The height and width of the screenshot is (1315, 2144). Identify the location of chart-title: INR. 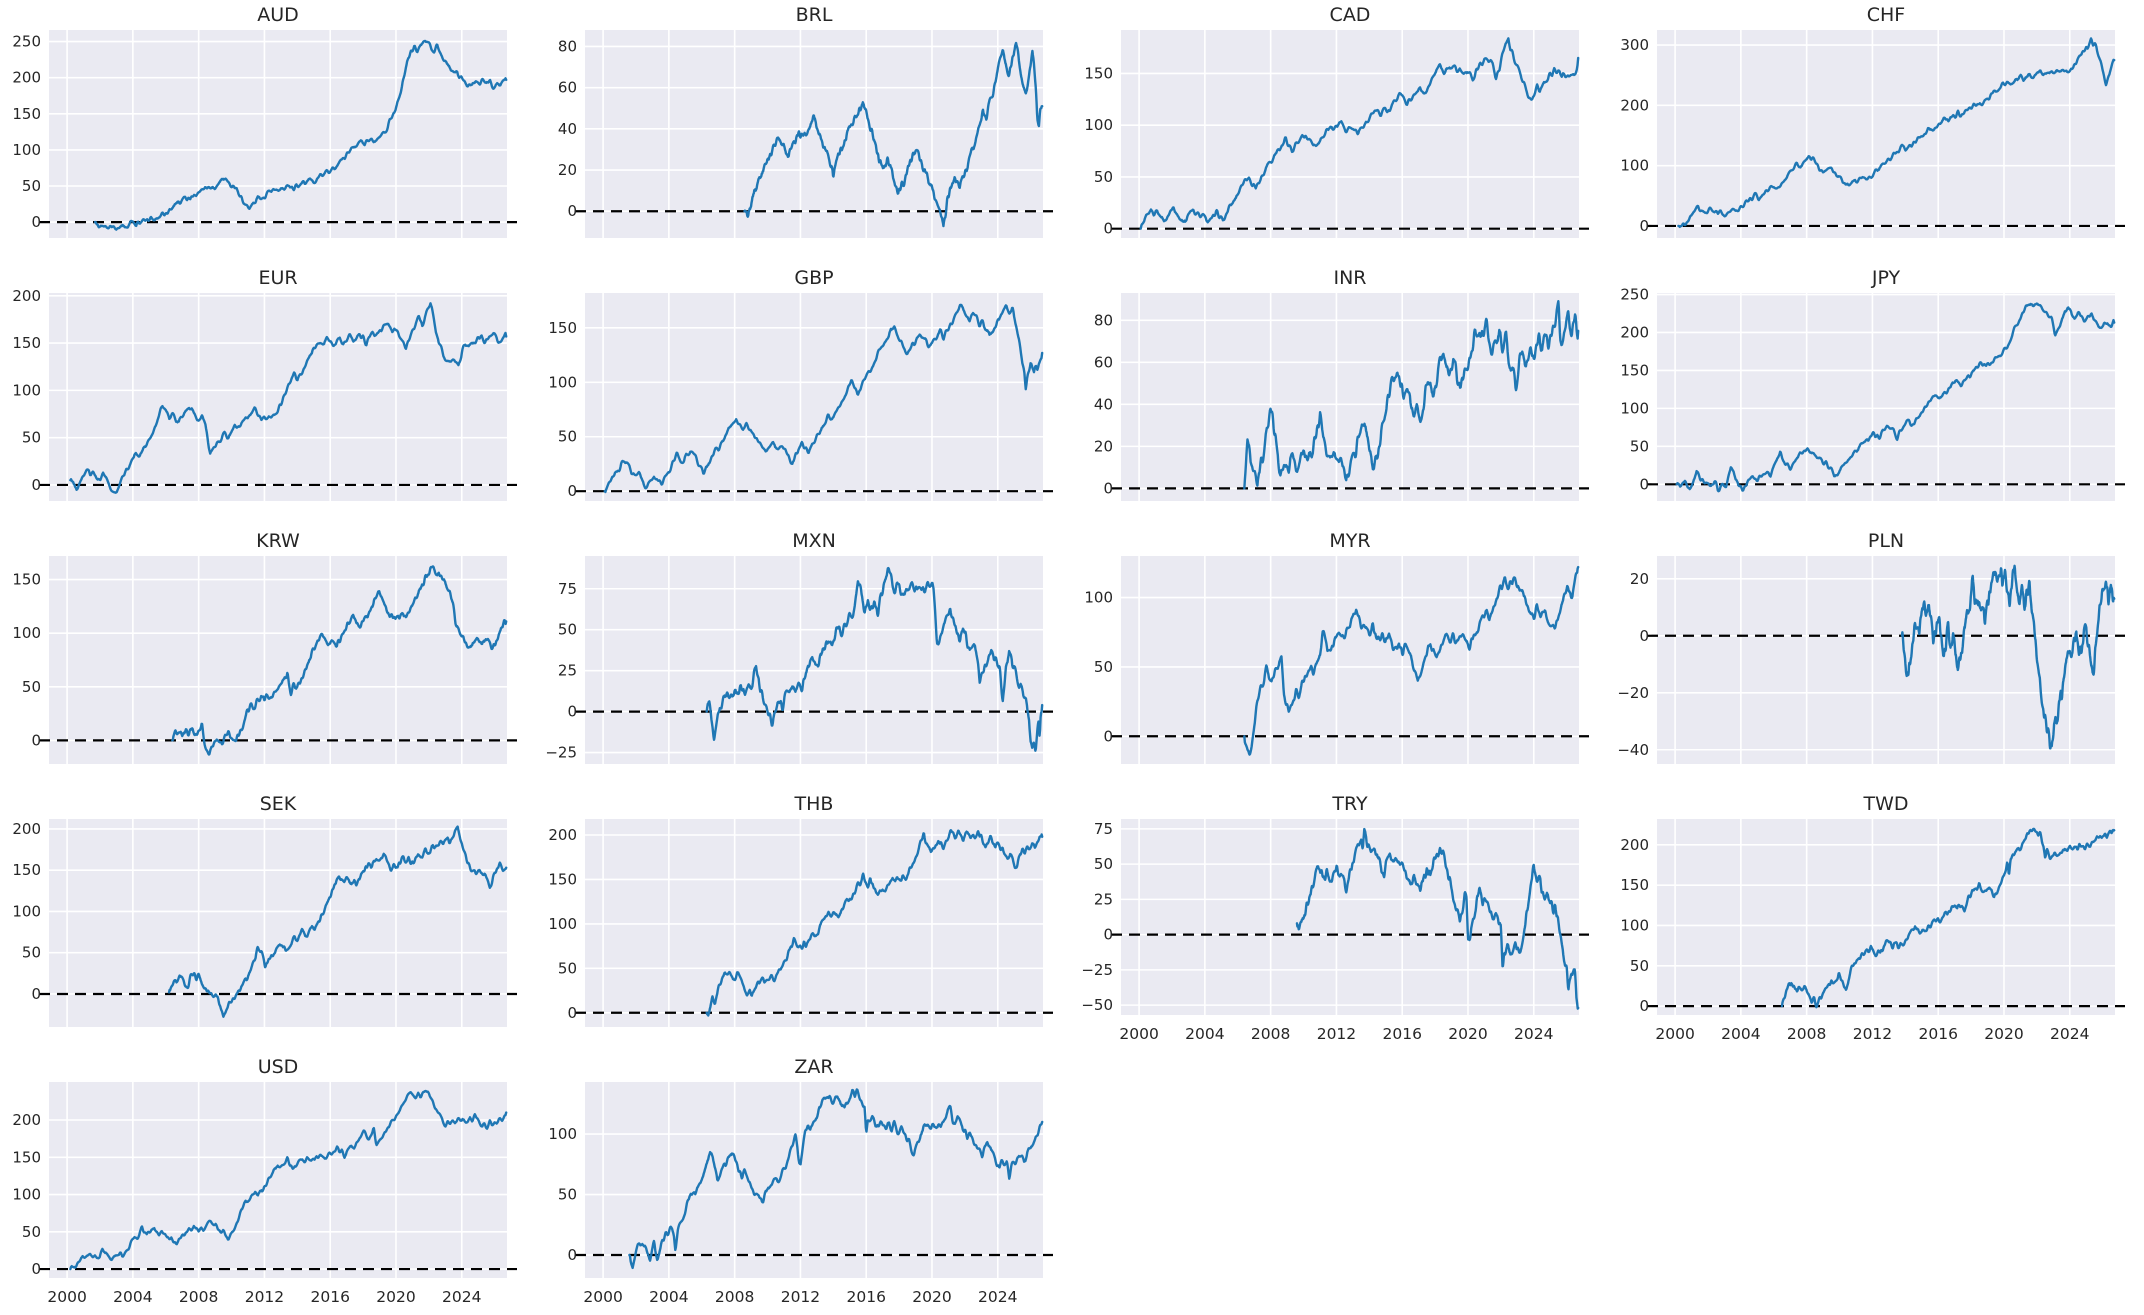
(1349, 278).